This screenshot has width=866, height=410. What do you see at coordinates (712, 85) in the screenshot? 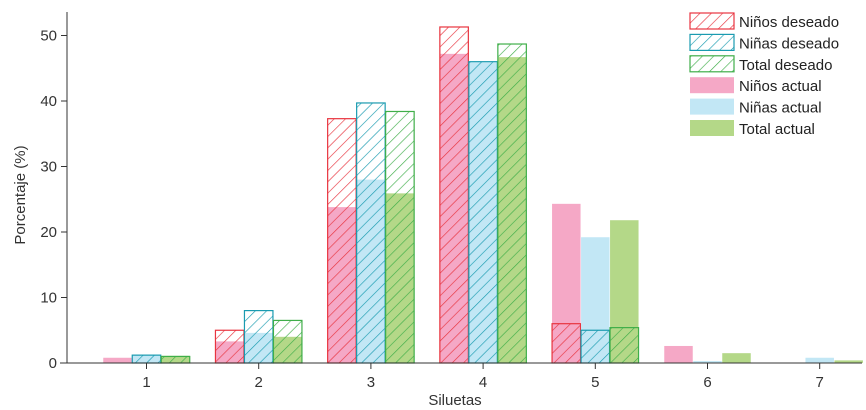
I see `legend-swatch-ninos-actual` at bounding box center [712, 85].